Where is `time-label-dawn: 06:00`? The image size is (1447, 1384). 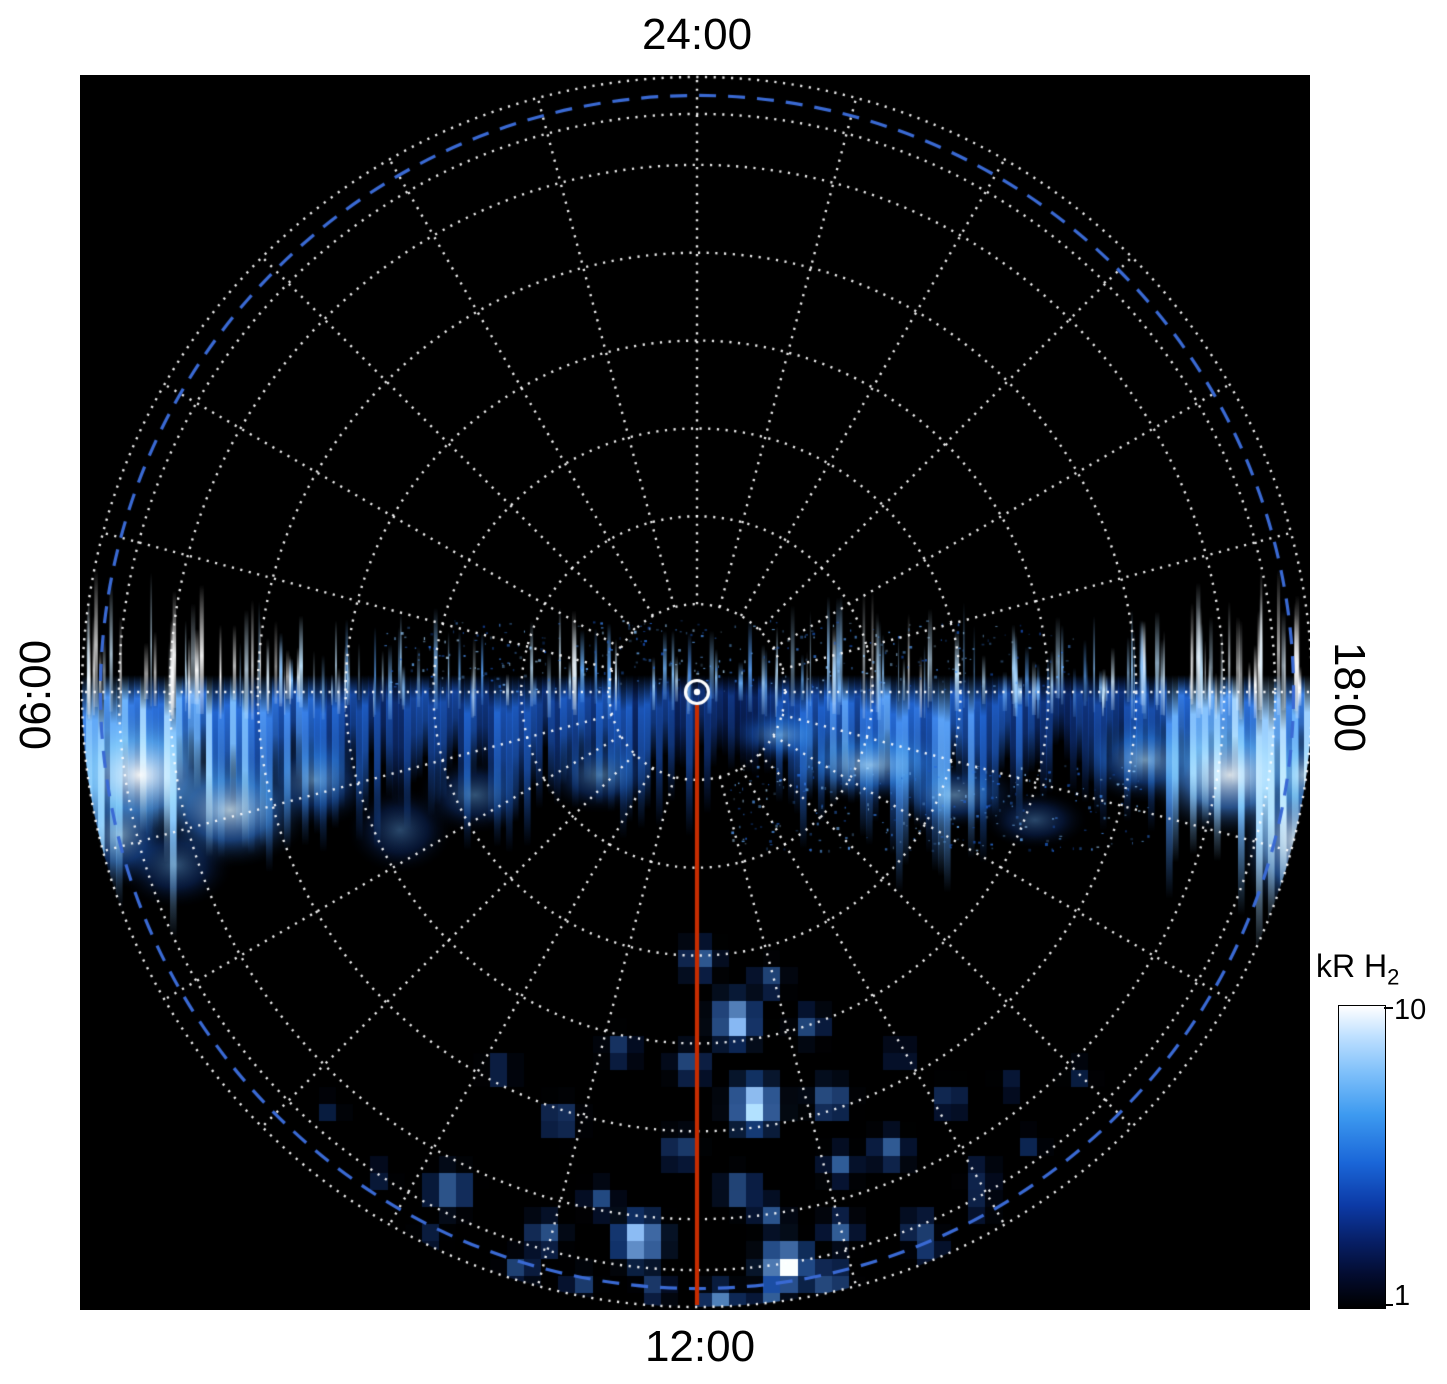
time-label-dawn: 06:00 is located at coordinates (35, 695).